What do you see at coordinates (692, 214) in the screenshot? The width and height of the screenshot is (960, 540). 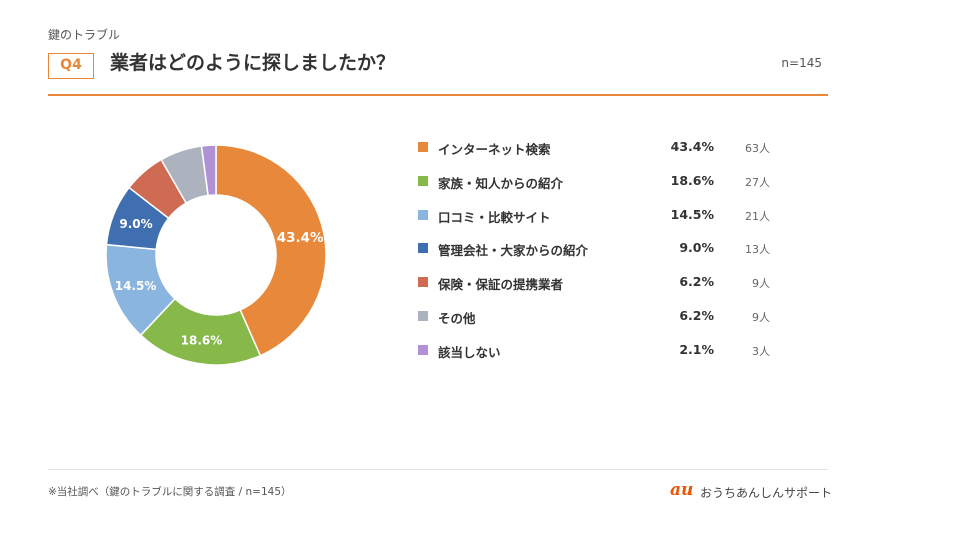 I see `legend-percentage: 14.5%` at bounding box center [692, 214].